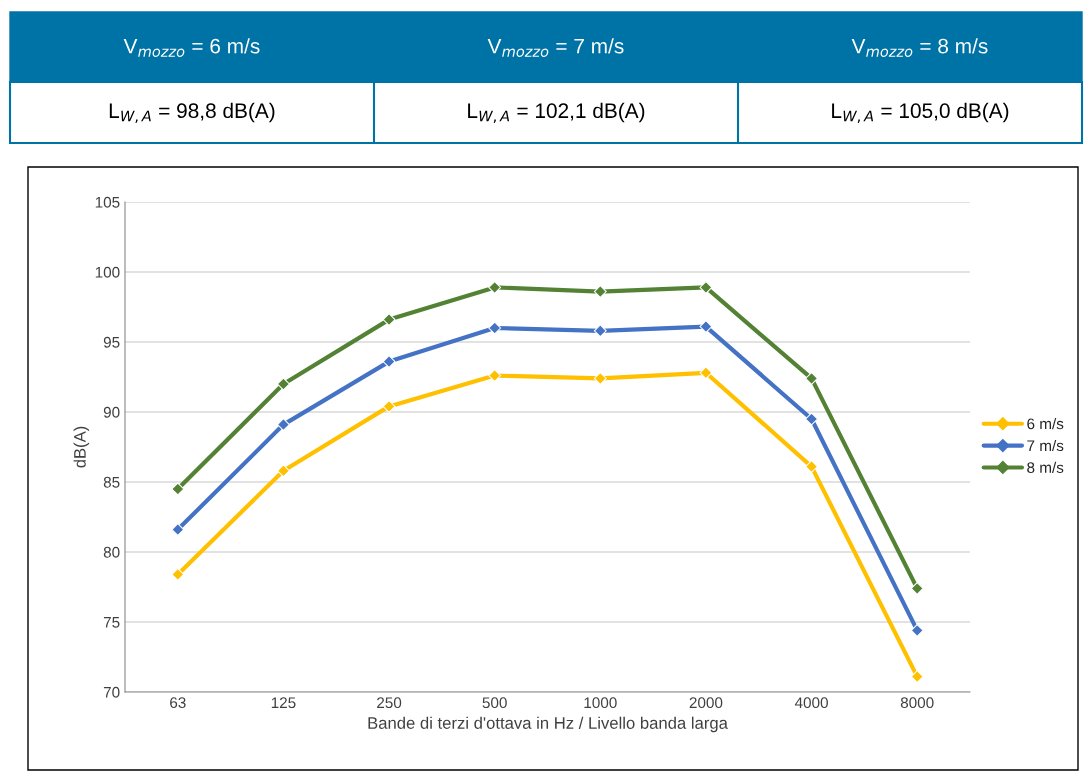  What do you see at coordinates (1045, 445) in the screenshot?
I see `legend-label: 7 m/s` at bounding box center [1045, 445].